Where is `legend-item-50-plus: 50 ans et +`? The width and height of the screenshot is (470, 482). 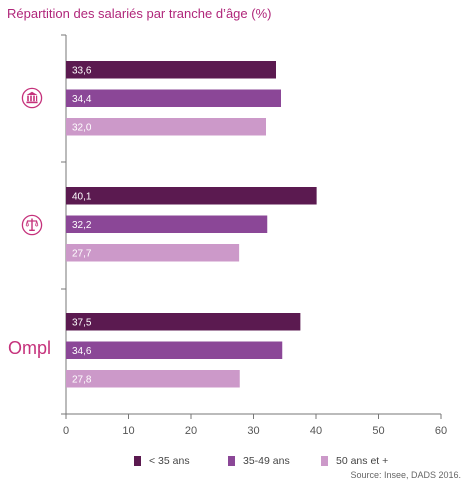
legend-item-50-plus: 50 ans et + is located at coordinates (354, 461).